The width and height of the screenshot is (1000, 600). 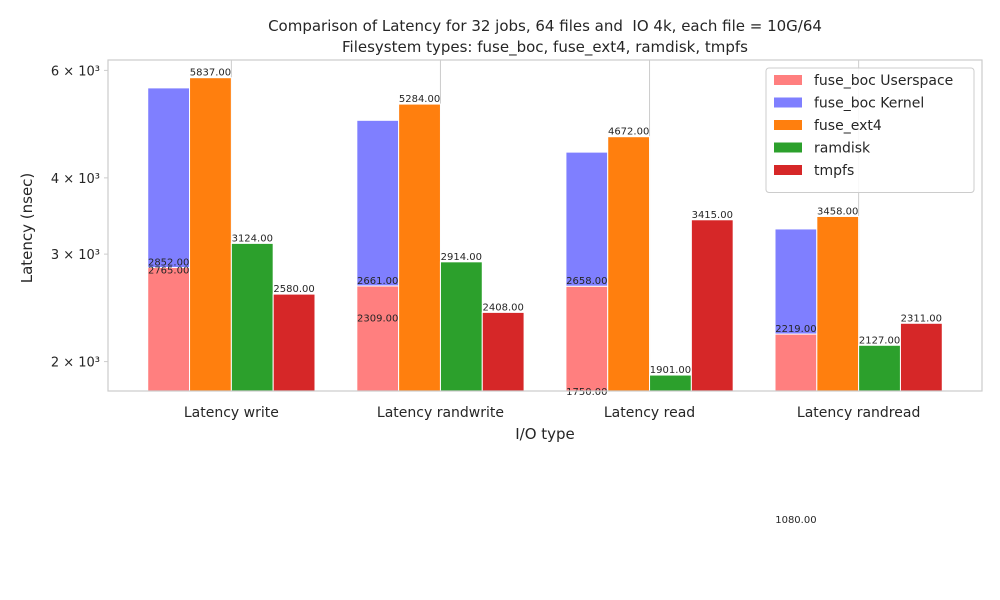 What do you see at coordinates (795, 329) in the screenshot?
I see `value-label: 2219.00` at bounding box center [795, 329].